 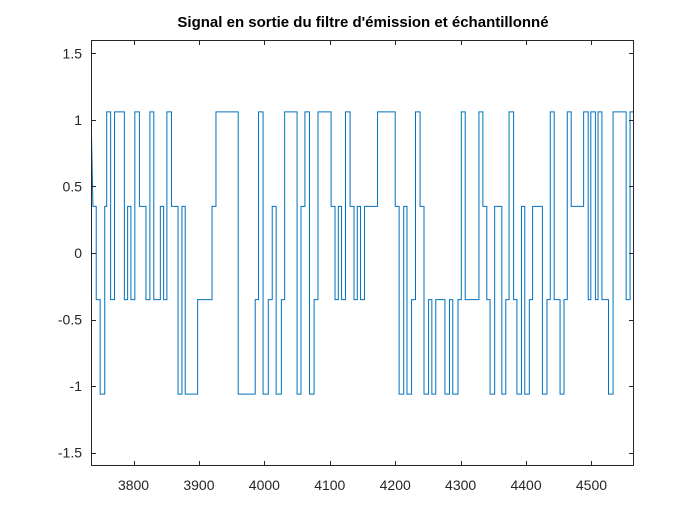 What do you see at coordinates (525, 485) in the screenshot?
I see `x-tick-label: 4400` at bounding box center [525, 485].